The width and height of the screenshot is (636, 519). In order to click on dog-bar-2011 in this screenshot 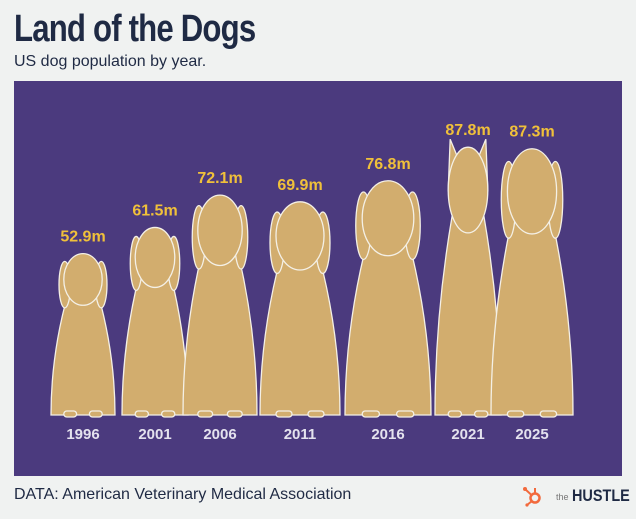, I will do `click(300, 309)`.